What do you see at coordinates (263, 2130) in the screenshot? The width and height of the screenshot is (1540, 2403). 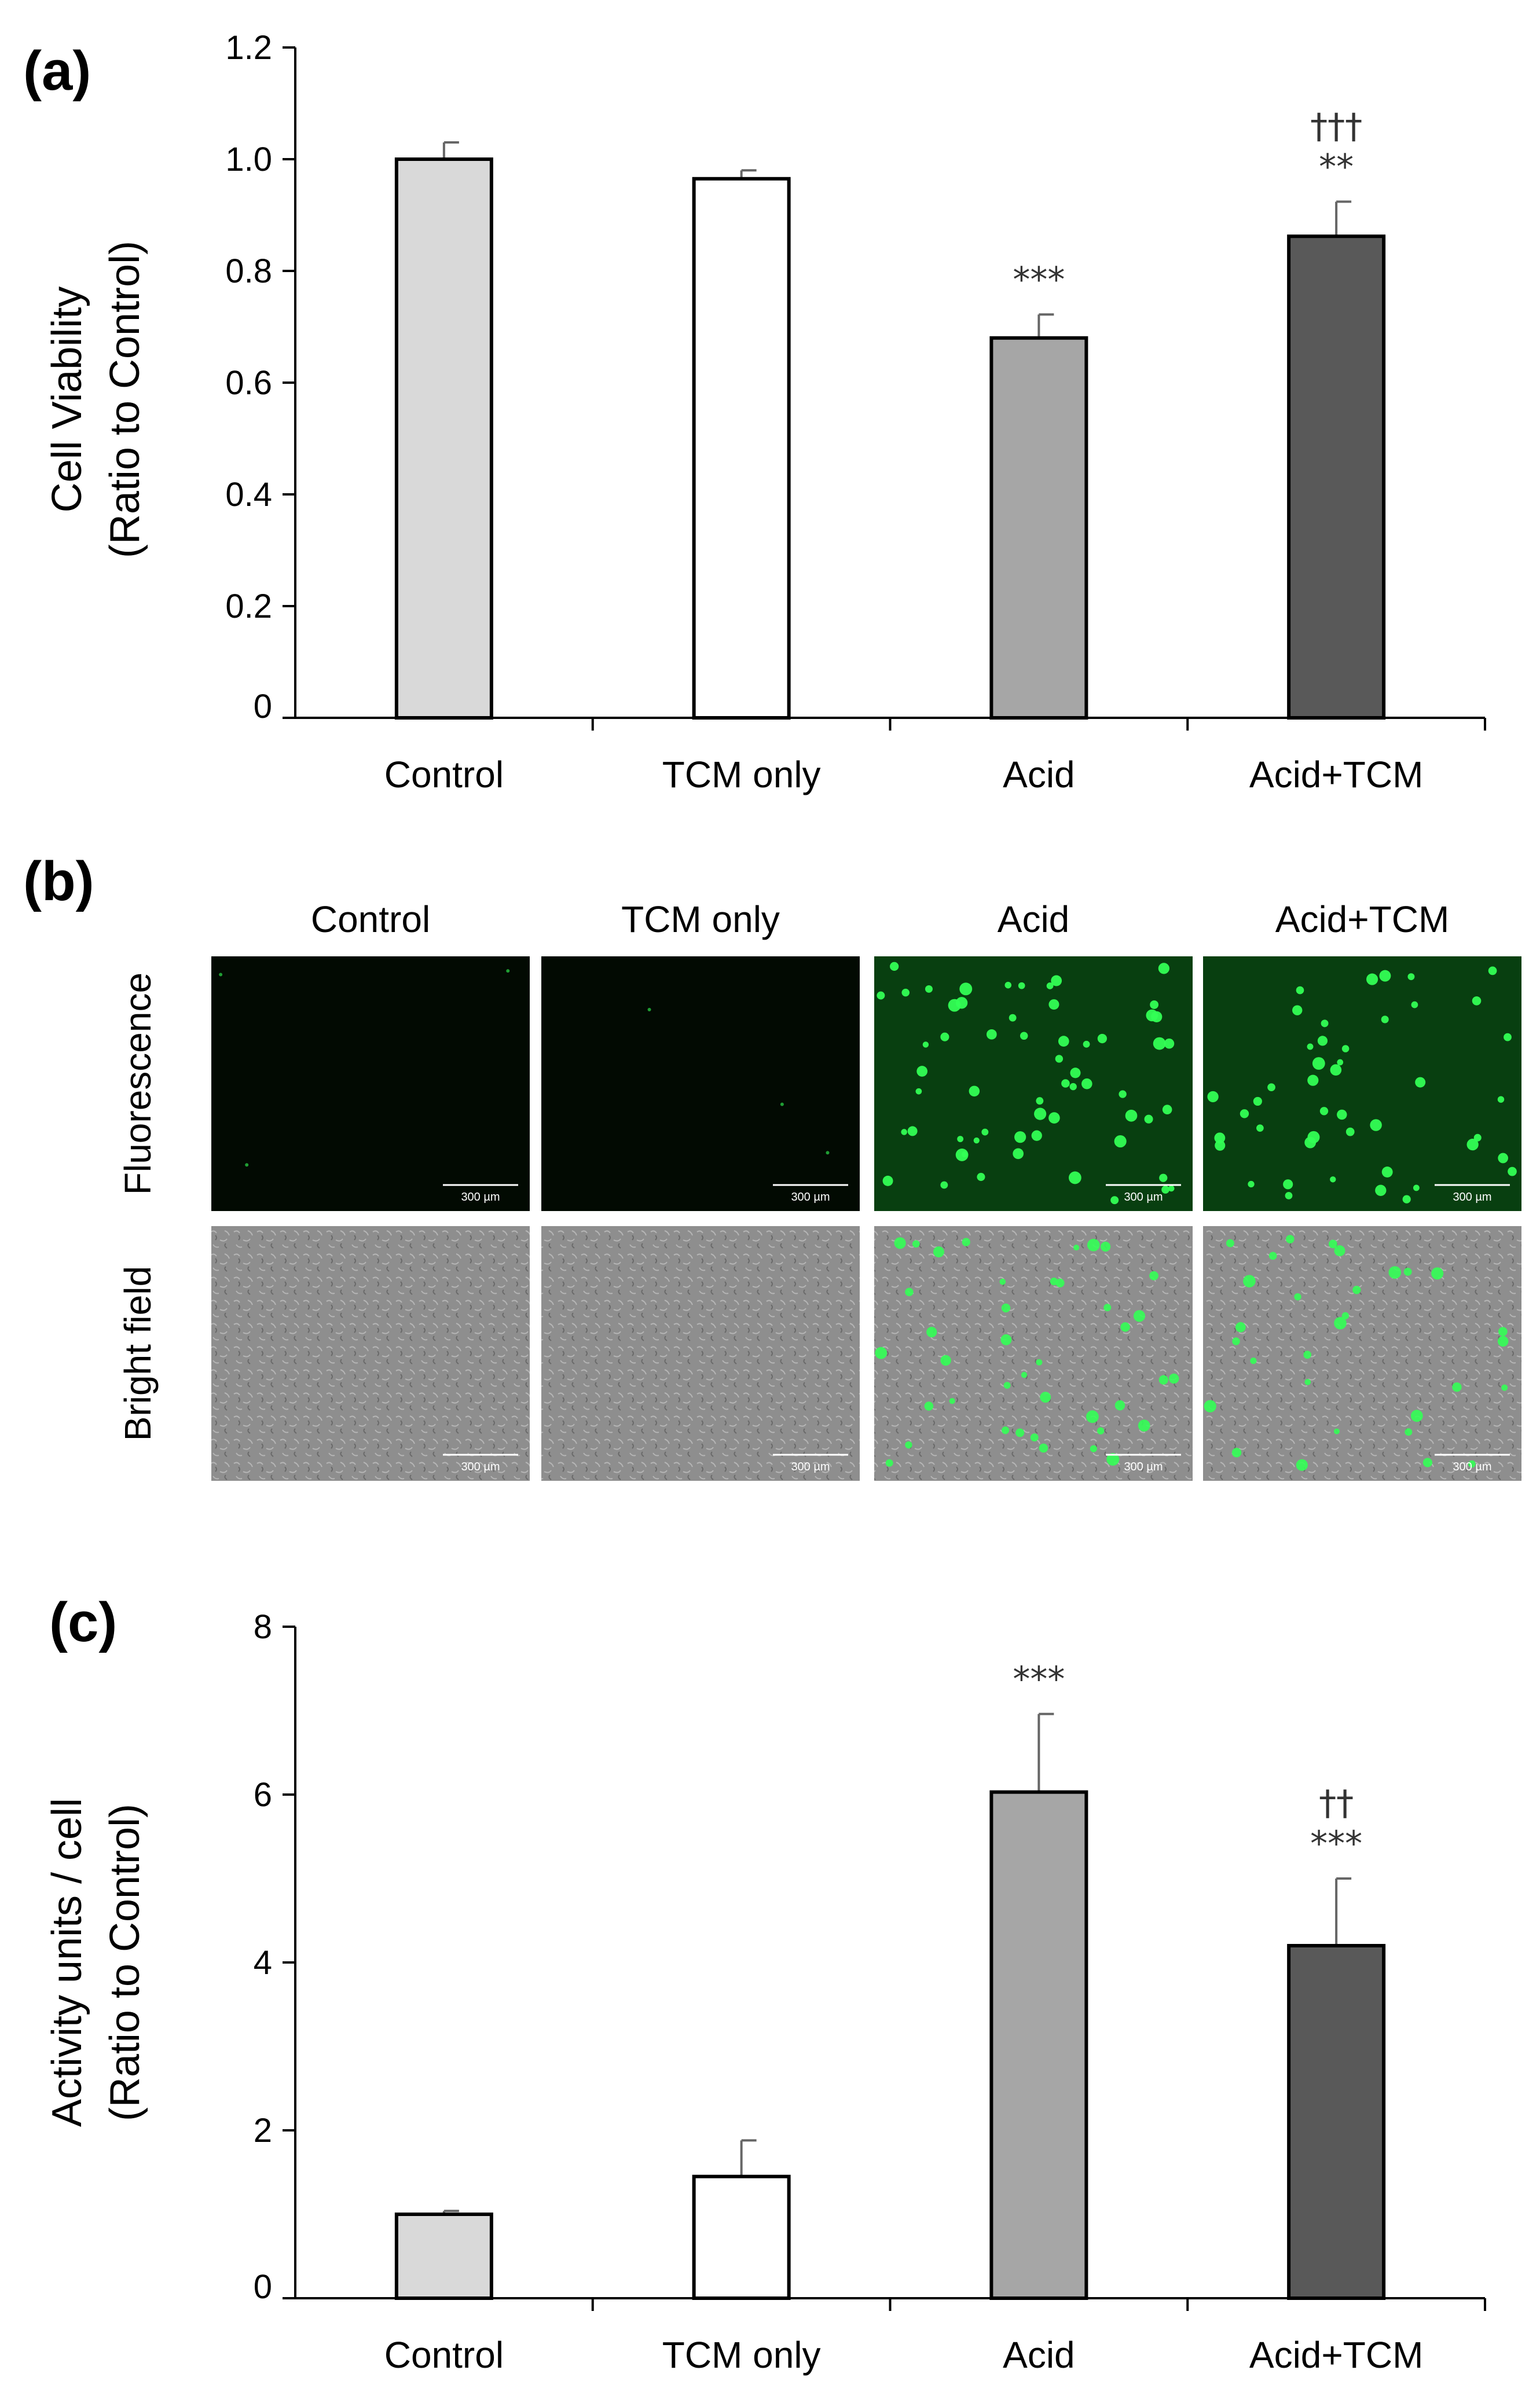 I see `y-tick-label: 2` at bounding box center [263, 2130].